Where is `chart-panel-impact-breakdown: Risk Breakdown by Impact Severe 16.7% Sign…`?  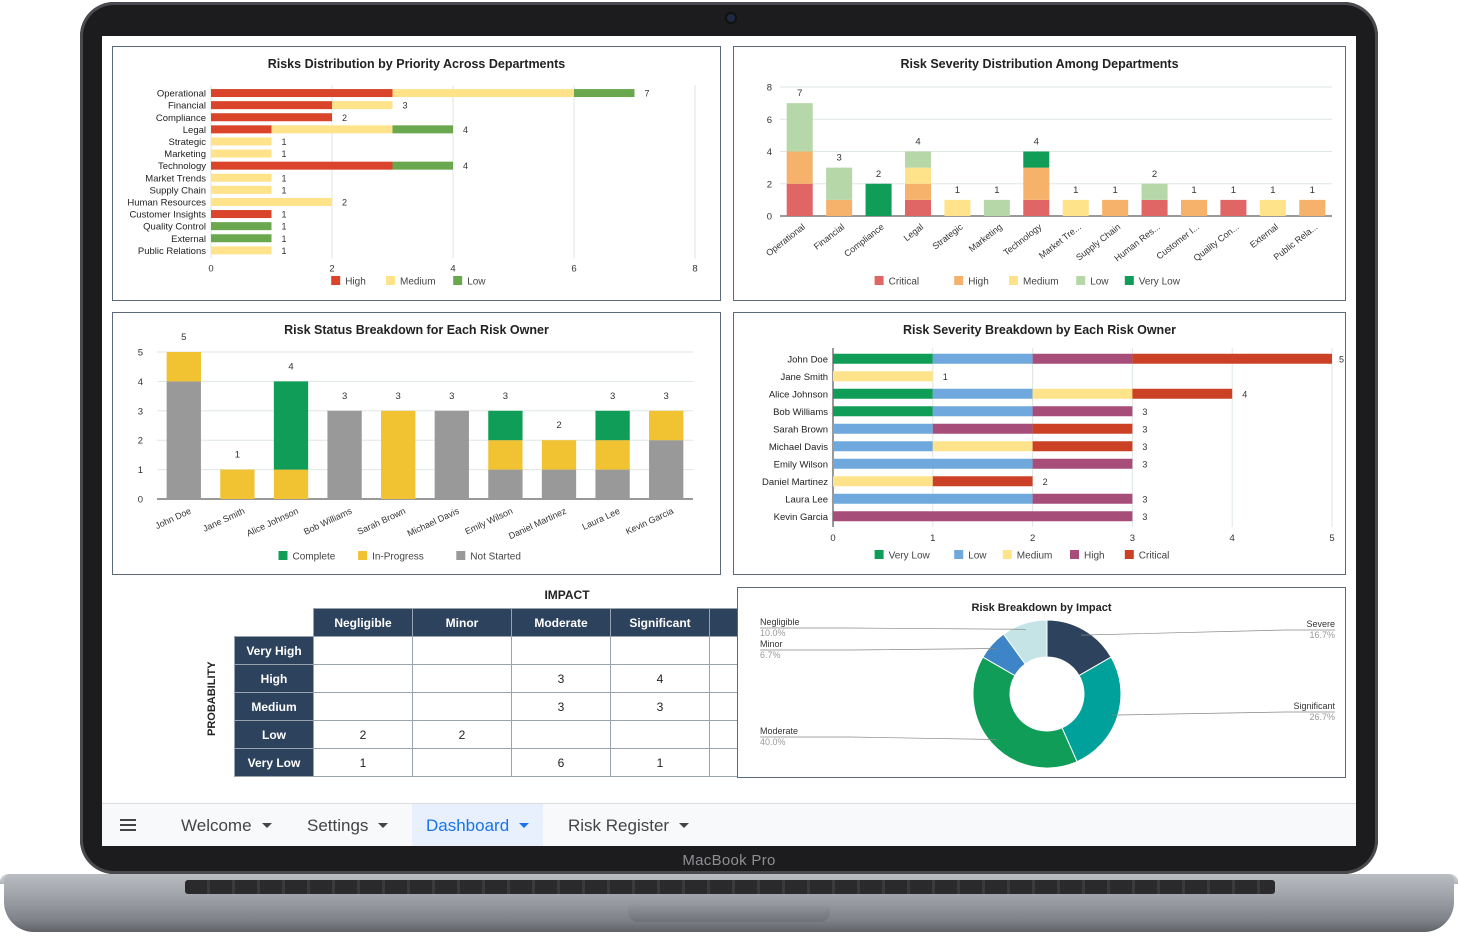 chart-panel-impact-breakdown: Risk Breakdown by Impact Severe 16.7% Sign… is located at coordinates (1041, 682).